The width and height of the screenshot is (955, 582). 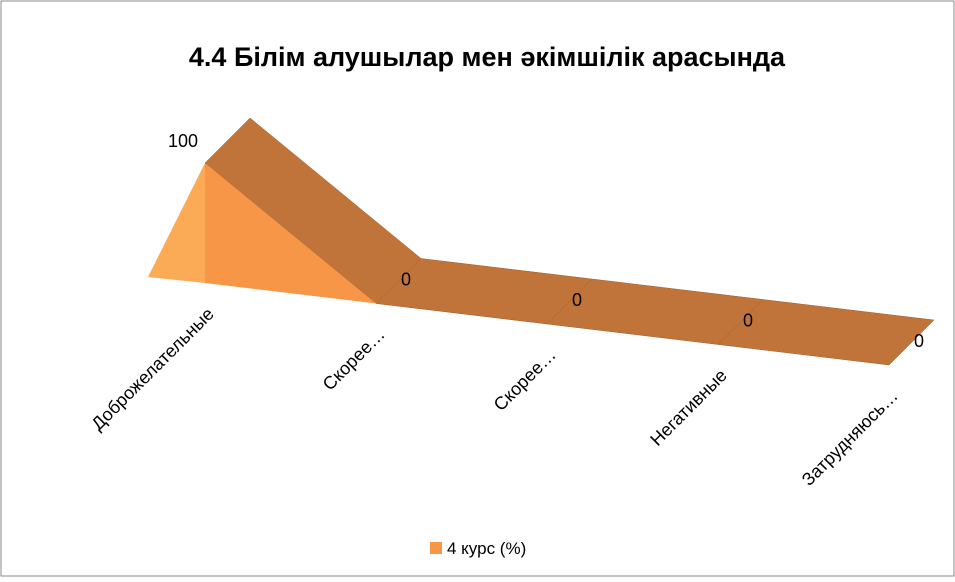 I want to click on area-side, so click(x=176, y=223).